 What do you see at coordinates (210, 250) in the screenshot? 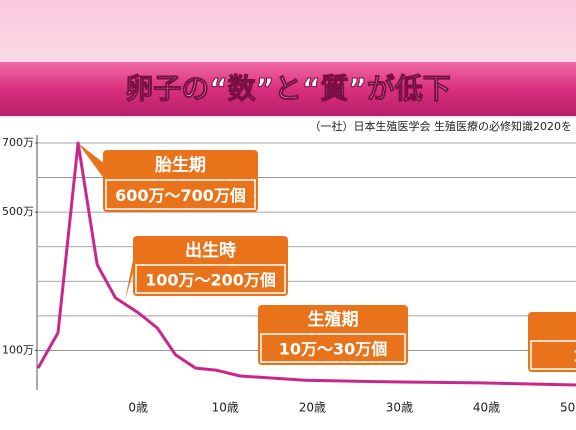
I see `callout-label: 出生時` at bounding box center [210, 250].